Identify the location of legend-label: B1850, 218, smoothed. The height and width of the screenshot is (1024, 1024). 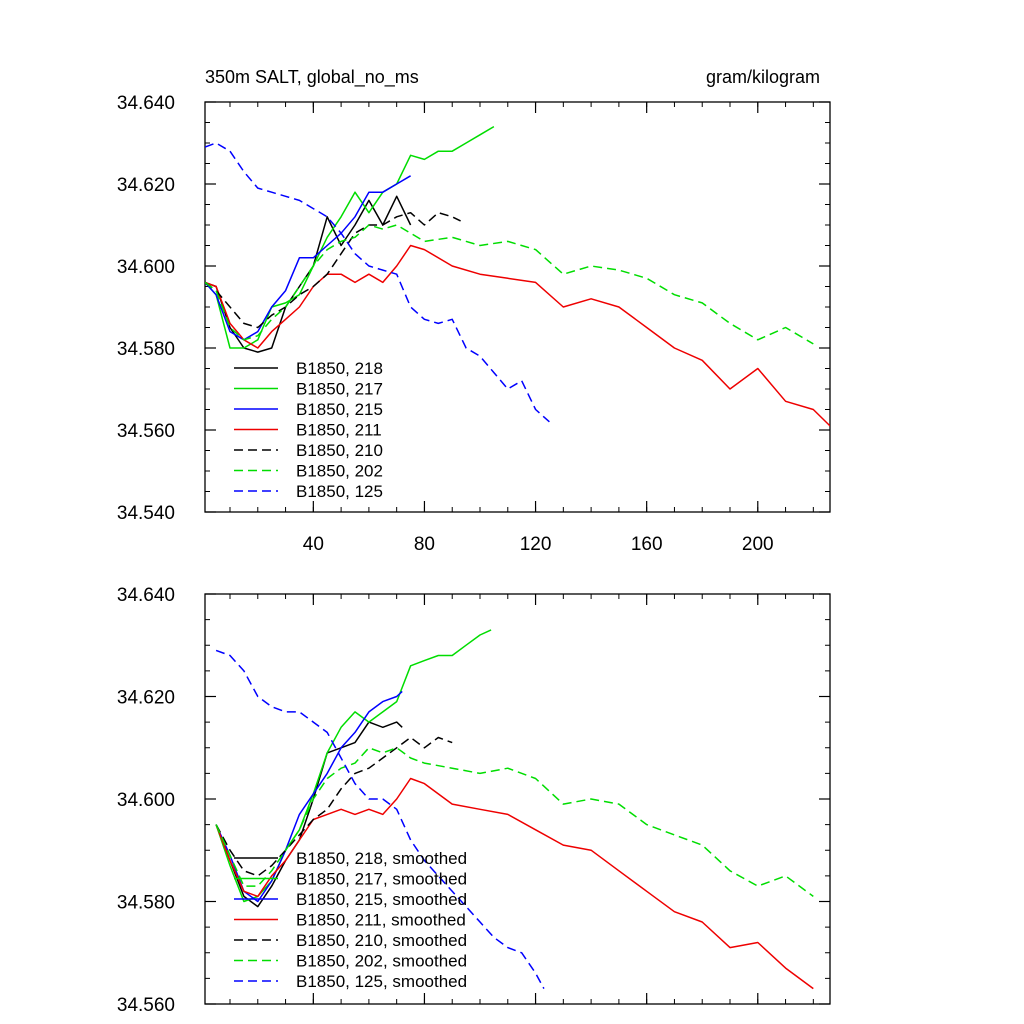
(381, 858).